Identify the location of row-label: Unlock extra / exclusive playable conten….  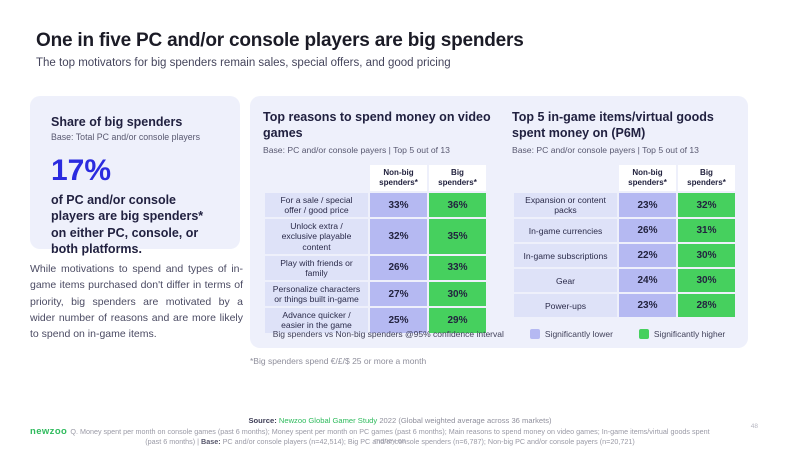
(316, 236).